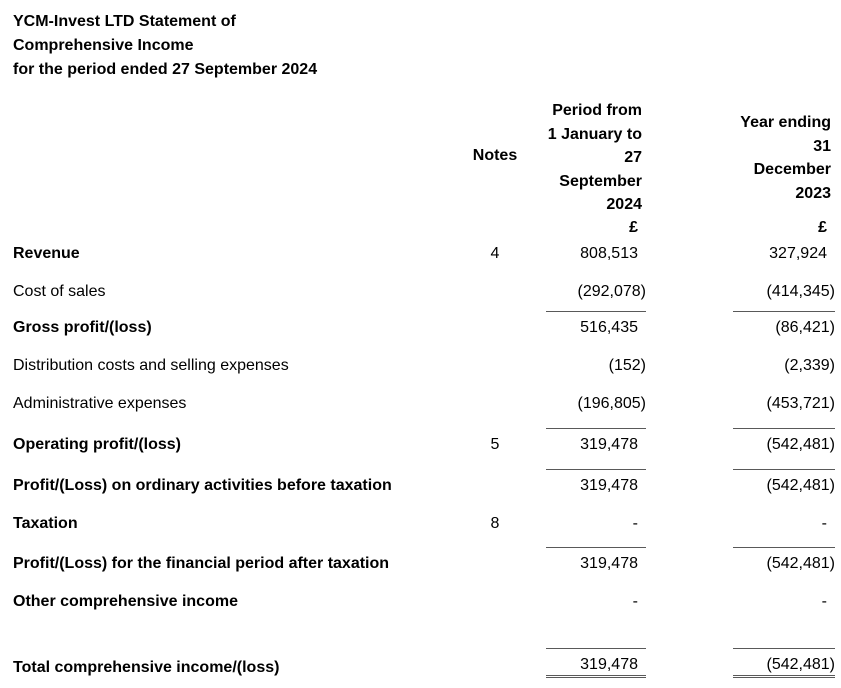 This screenshot has height=688, width=841. I want to click on row-label: Total comprehensive income/(loss), so click(146, 667).